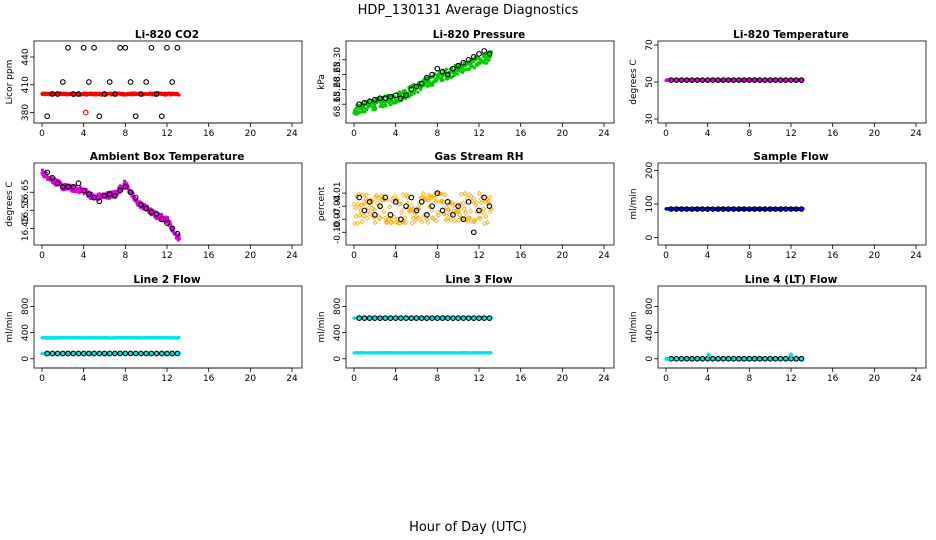 This screenshot has width=936, height=540. Describe the element at coordinates (478, 280) in the screenshot. I see `panel-title: Line 3 Flow` at that location.